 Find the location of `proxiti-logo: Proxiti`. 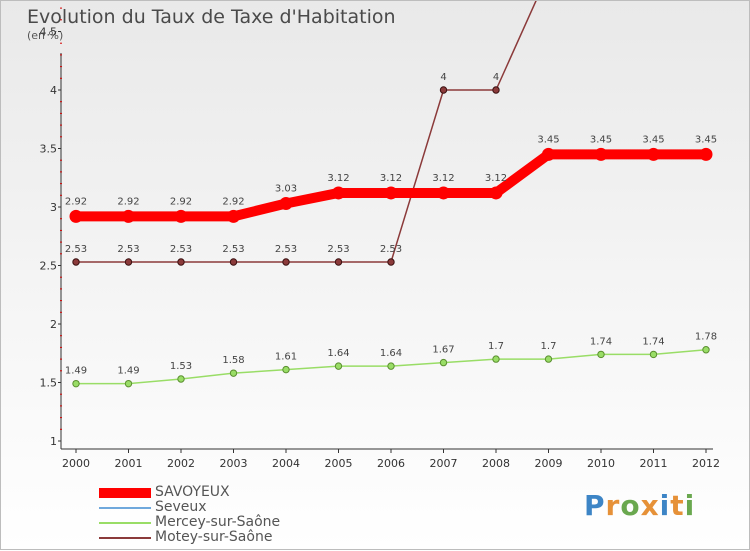

proxiti-logo: Proxiti is located at coordinates (639, 505).